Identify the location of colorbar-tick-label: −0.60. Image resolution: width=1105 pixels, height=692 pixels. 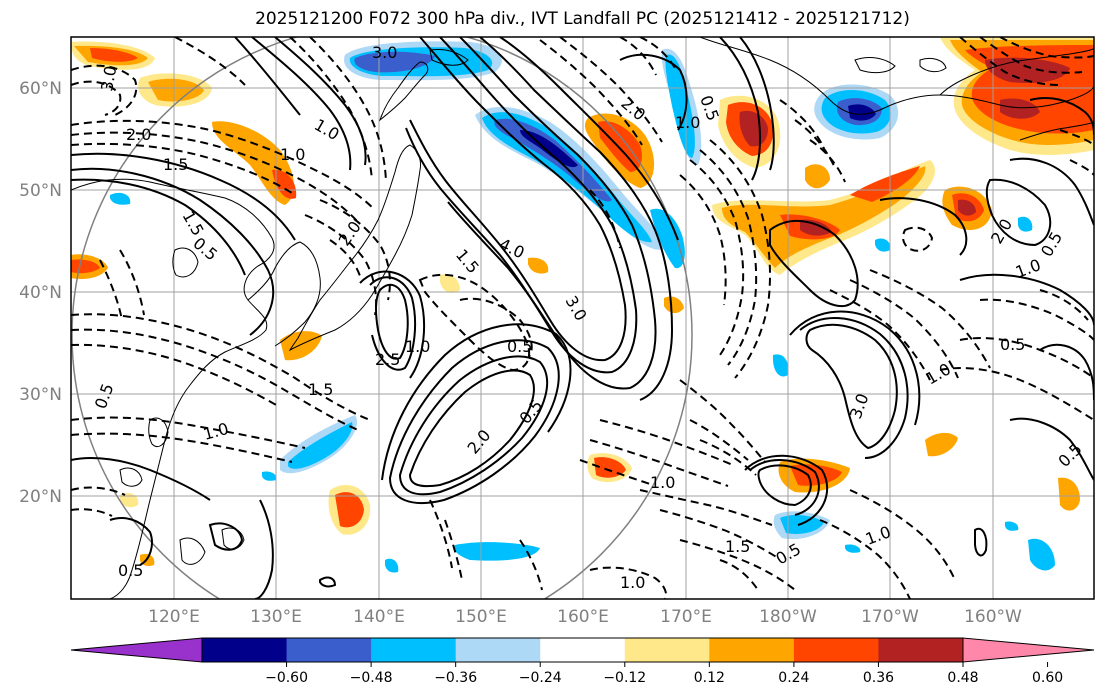
(286, 678).